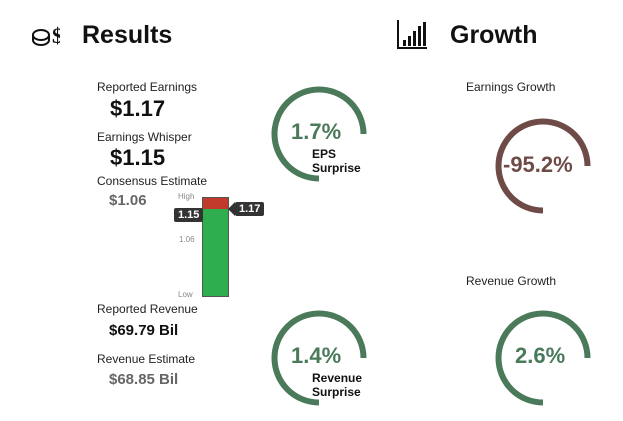 This screenshot has height=421, width=623. Describe the element at coordinates (144, 379) in the screenshot. I see `revenue-estimate-value: $68.85 Bil` at that location.